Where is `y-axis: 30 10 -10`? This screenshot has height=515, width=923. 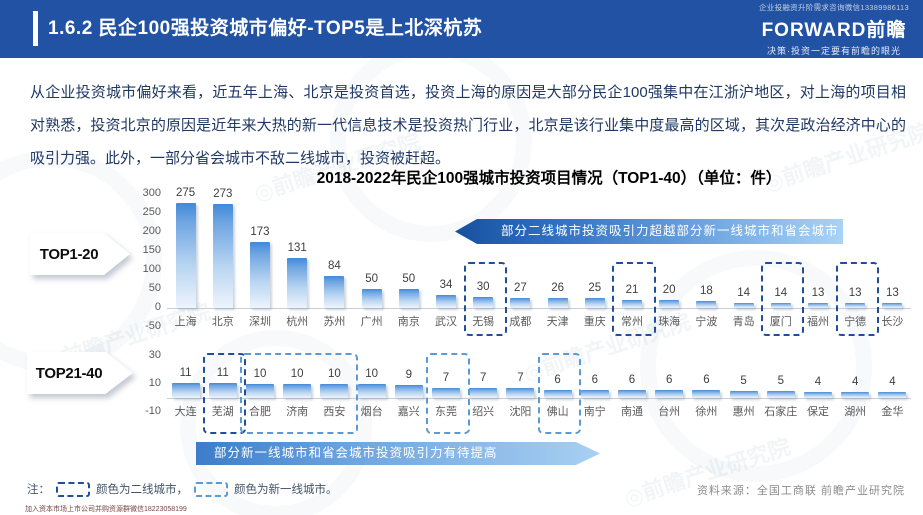
y-axis: 30 10 -10 is located at coordinates (141, 392).